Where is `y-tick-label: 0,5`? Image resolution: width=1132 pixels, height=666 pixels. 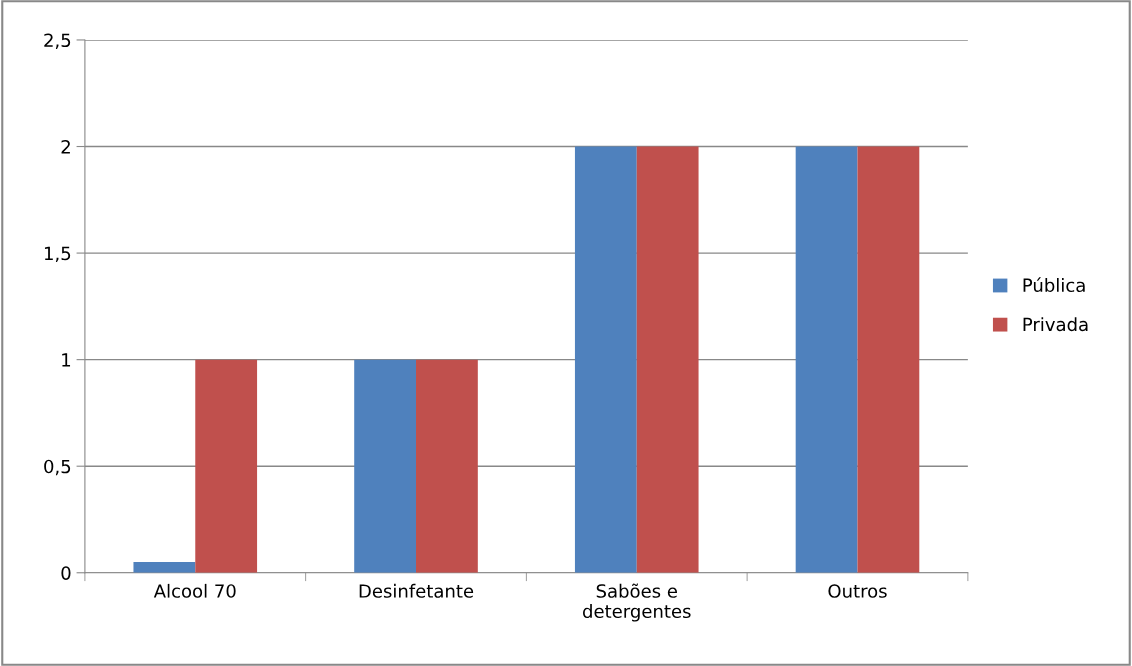 y-tick-label: 0,5 is located at coordinates (57, 467).